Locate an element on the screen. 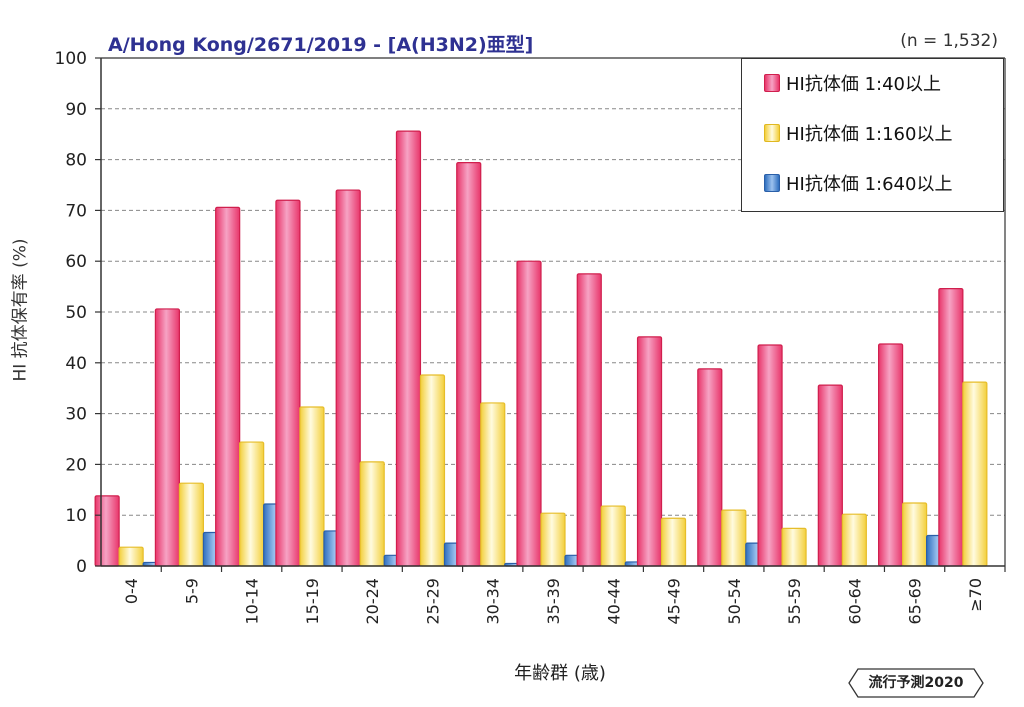  x-tick-label: 65-69 is located at coordinates (915, 601).